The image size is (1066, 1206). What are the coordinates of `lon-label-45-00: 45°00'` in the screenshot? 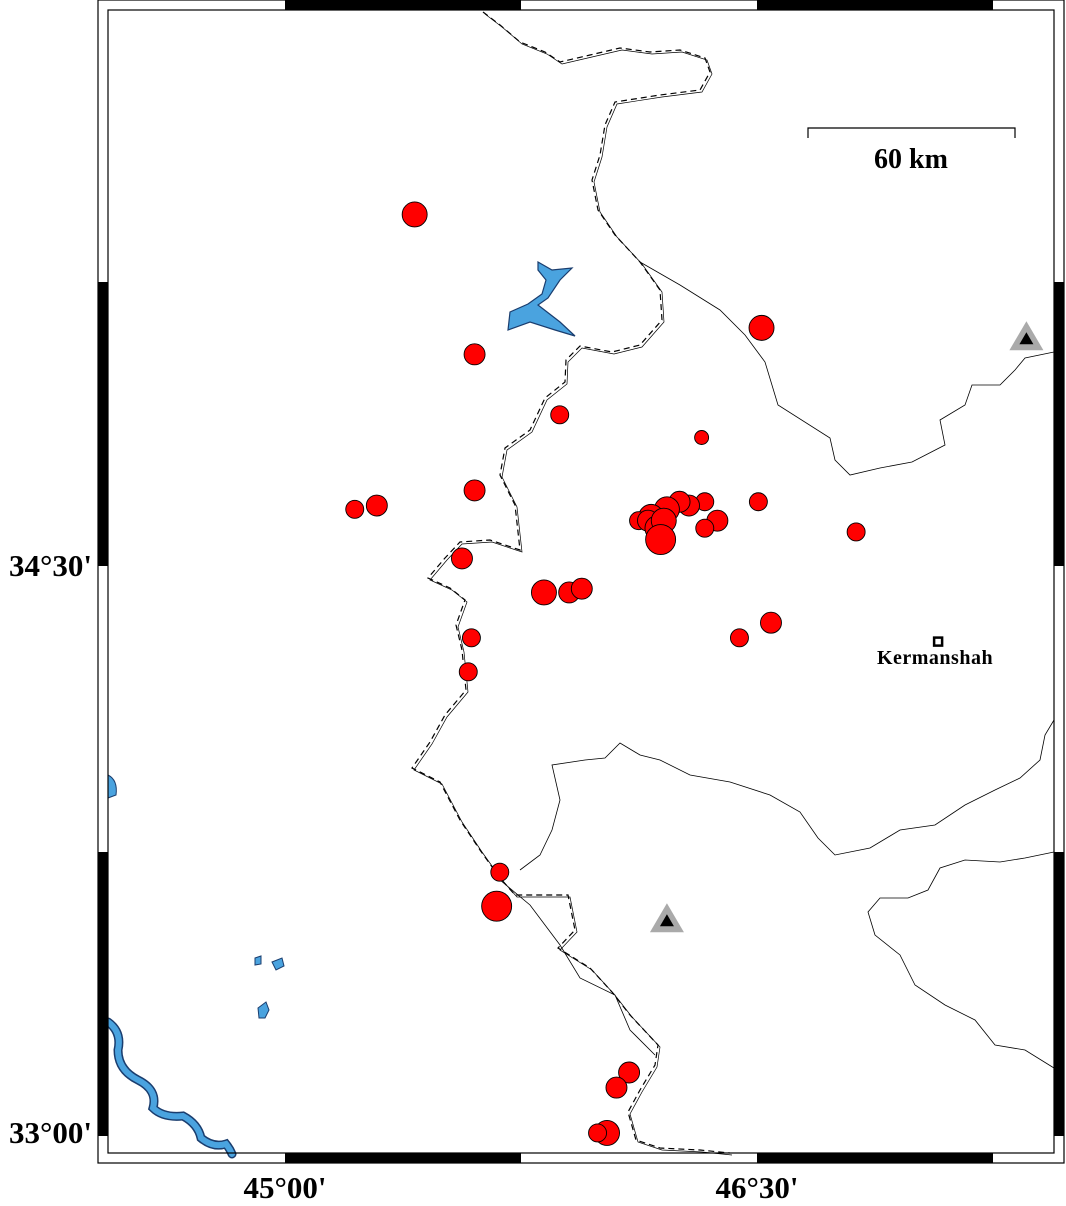 It's located at (285, 1187).